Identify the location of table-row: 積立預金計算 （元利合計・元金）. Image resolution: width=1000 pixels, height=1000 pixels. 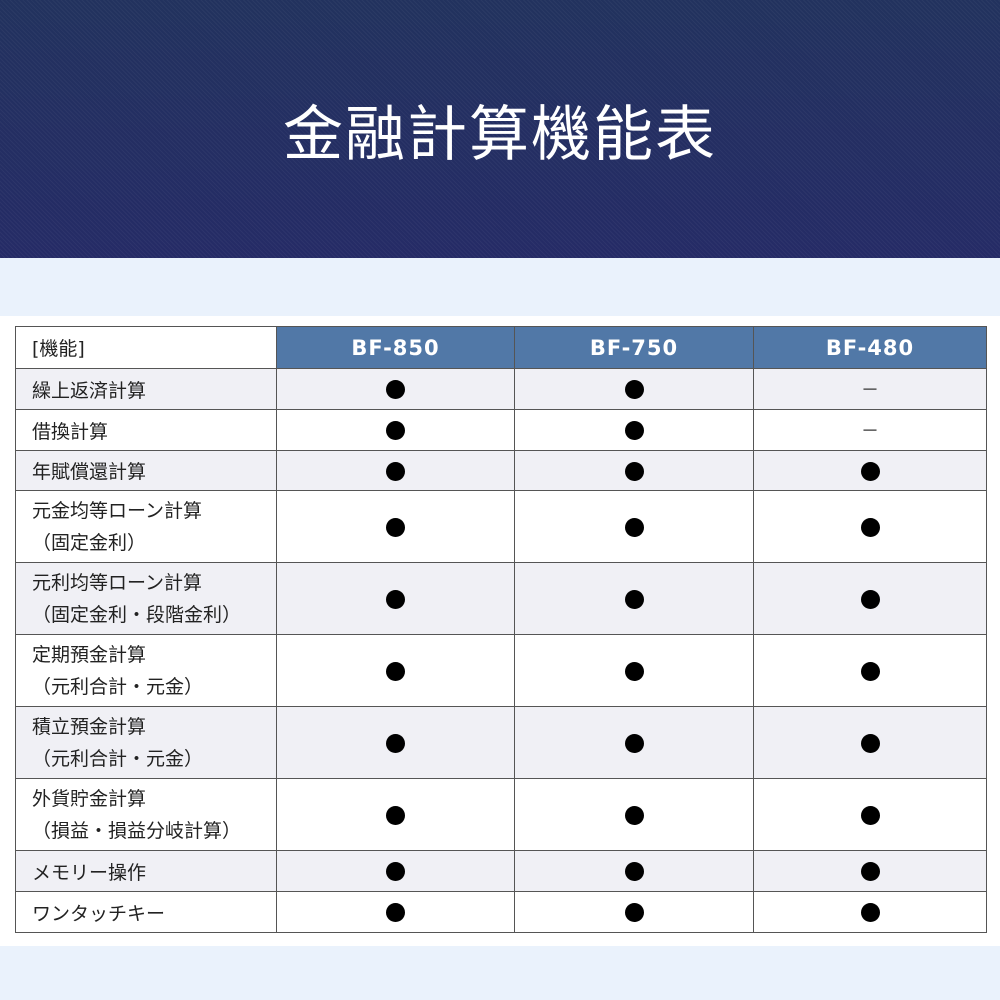
(501, 742).